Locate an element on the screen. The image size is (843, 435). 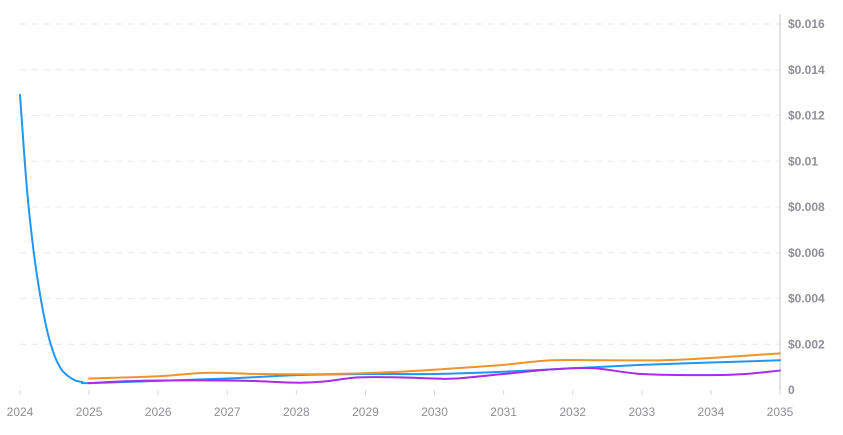
y-tick-label: $0.016 is located at coordinates (806, 24).